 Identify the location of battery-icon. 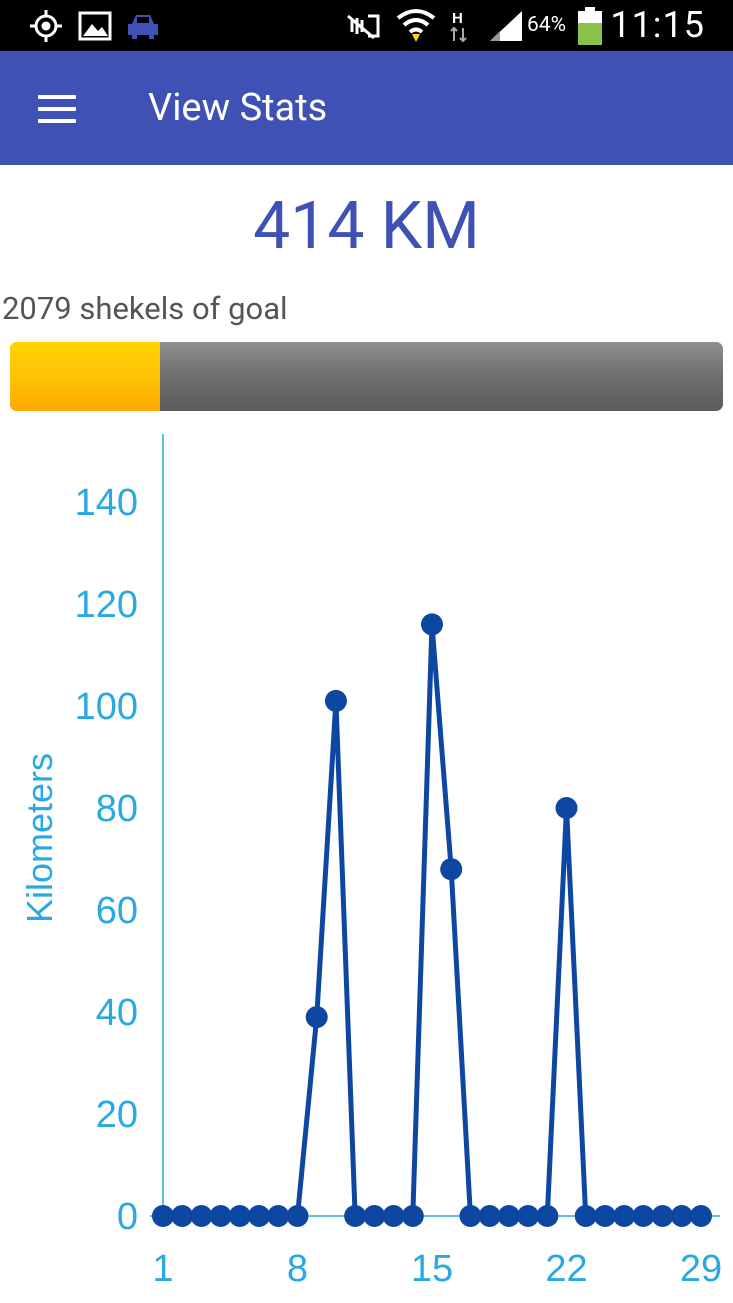
(590, 25).